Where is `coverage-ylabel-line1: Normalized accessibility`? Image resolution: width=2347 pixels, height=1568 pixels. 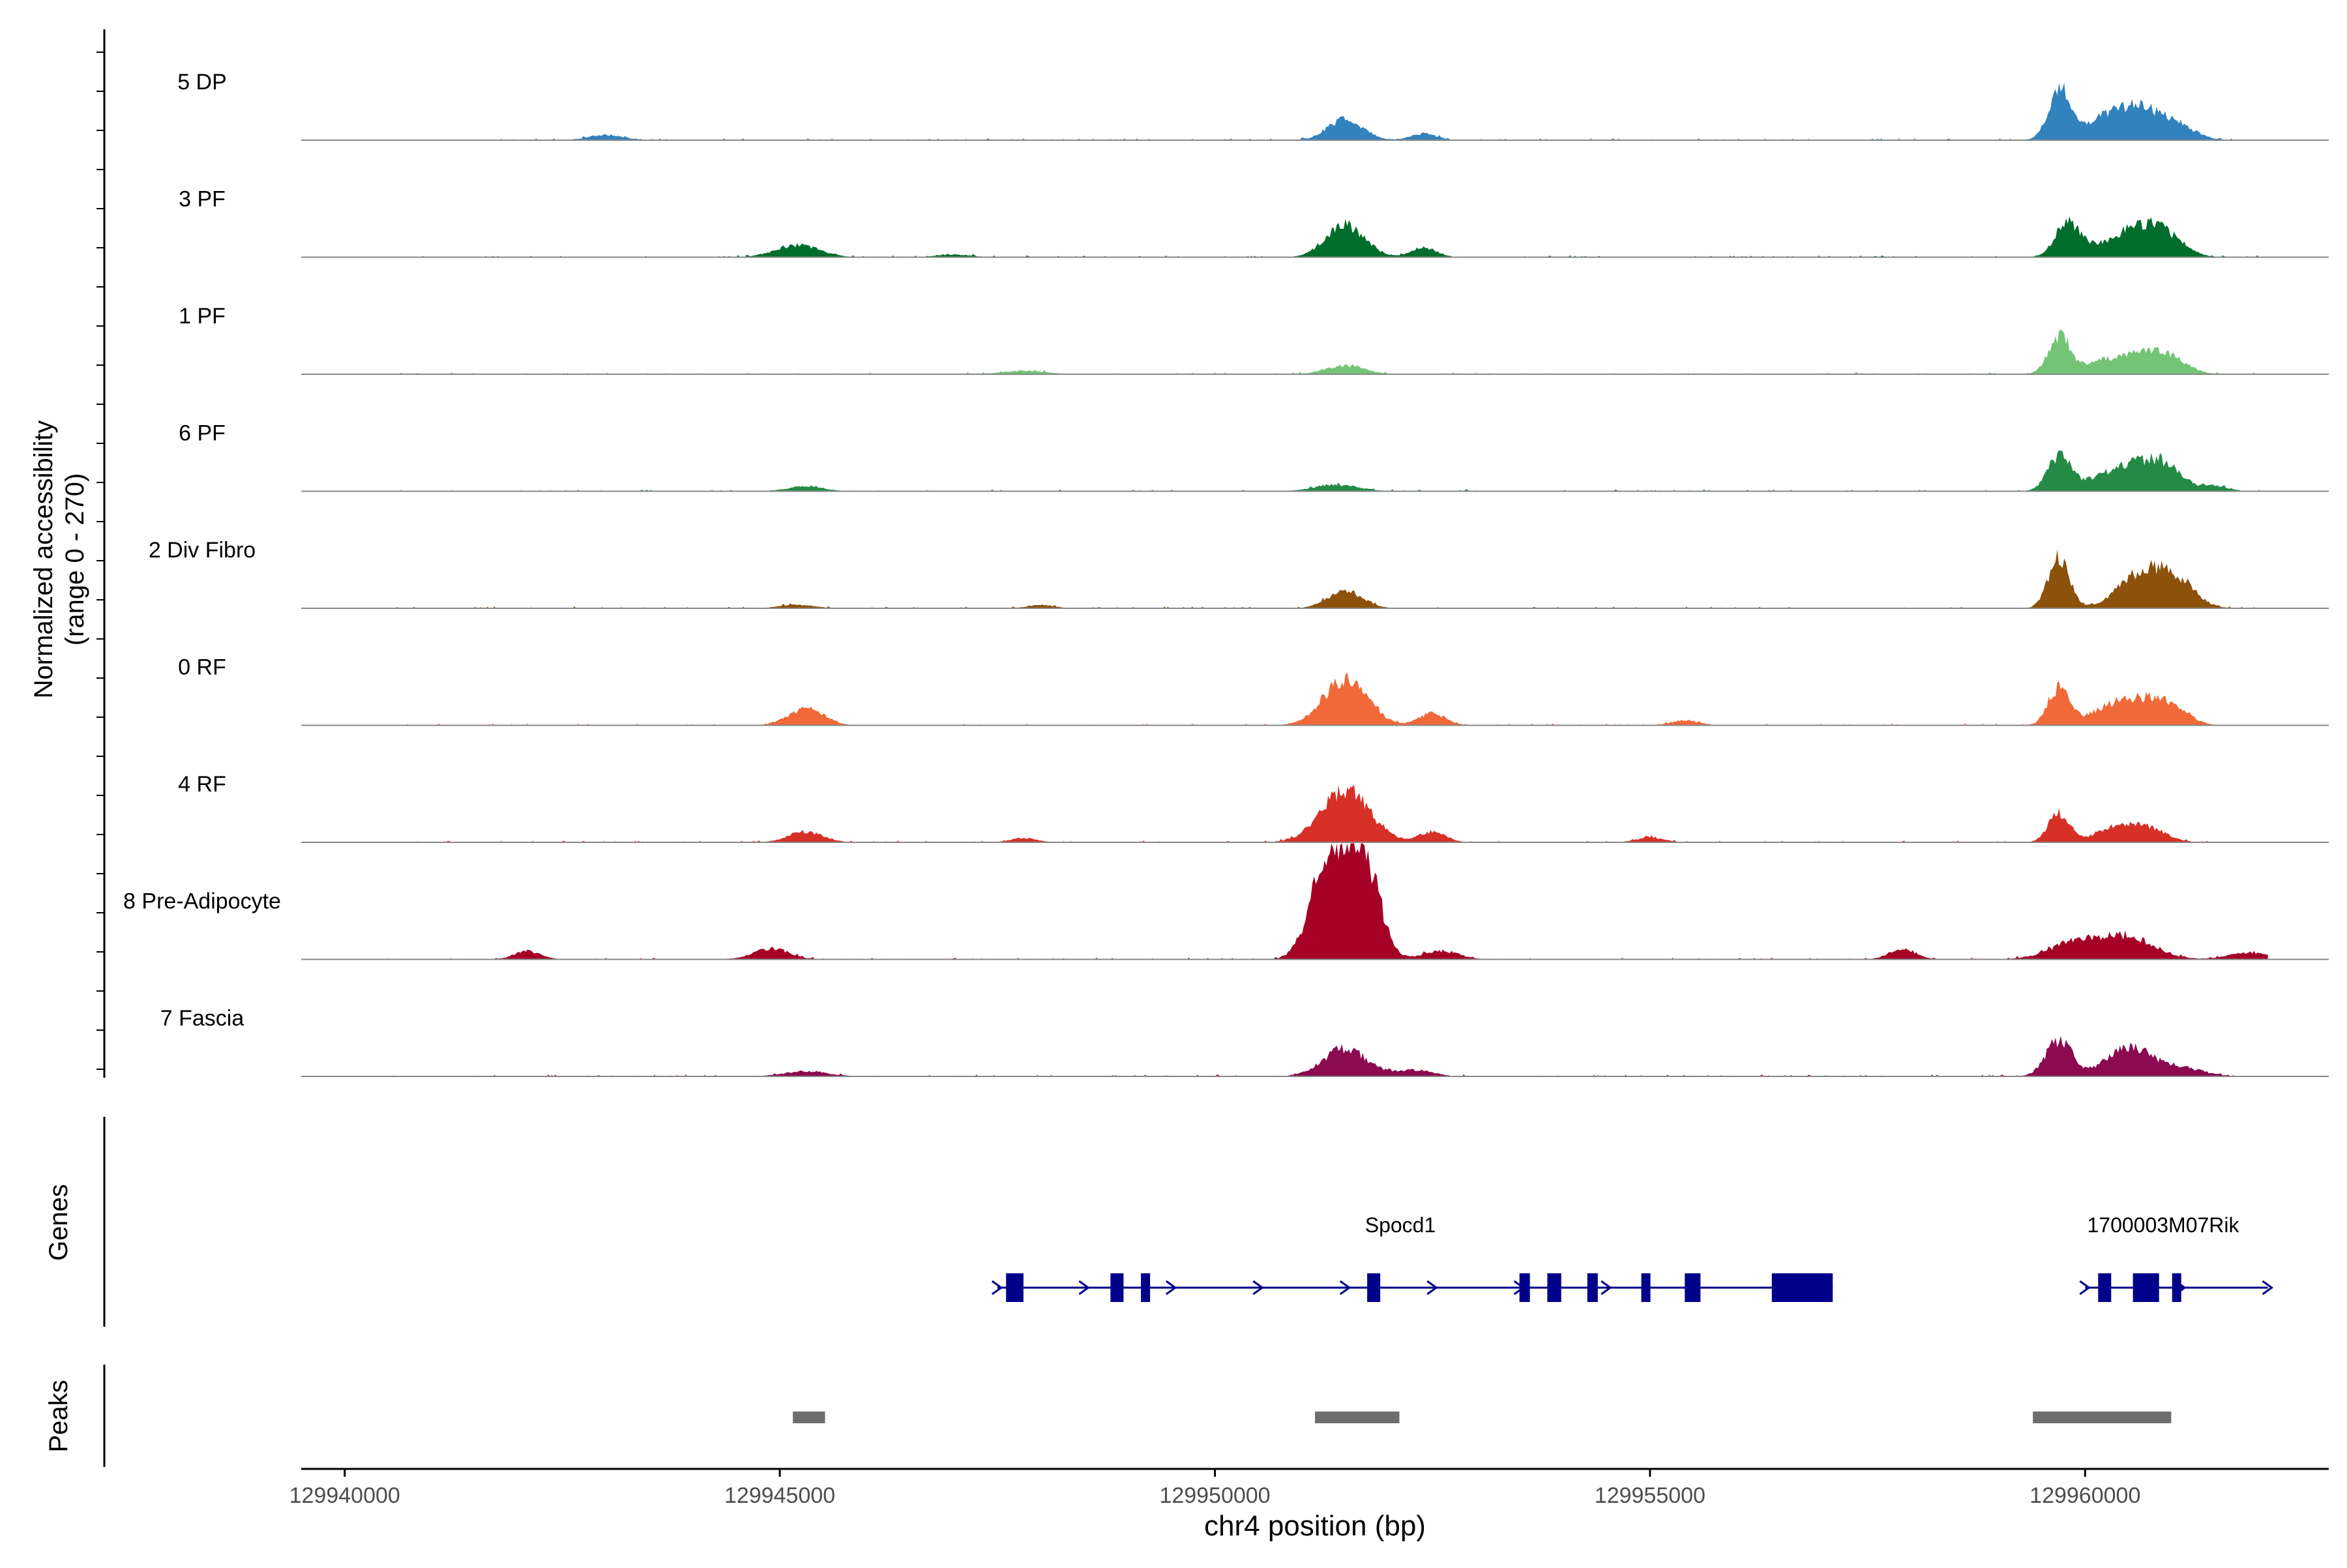
coverage-ylabel-line1: Normalized accessibility is located at coordinates (43, 560).